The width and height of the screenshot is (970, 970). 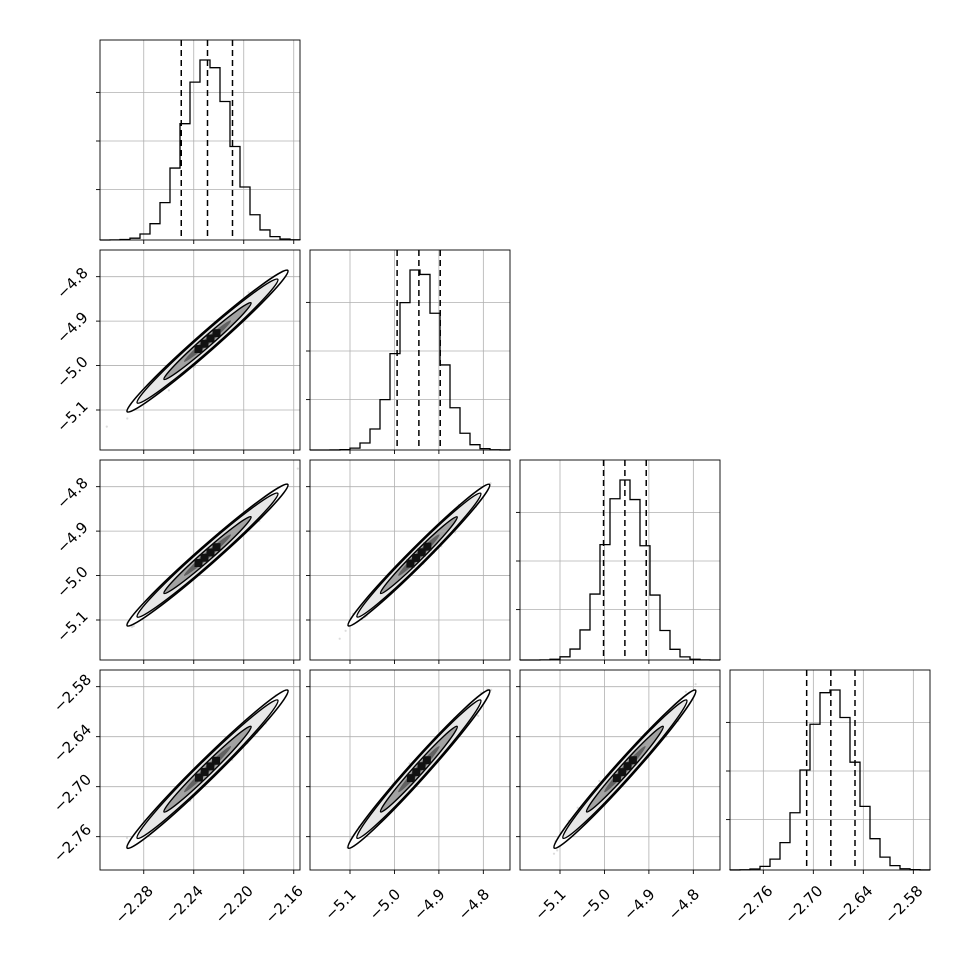 I want to click on panel-grid, so click(x=200, y=140).